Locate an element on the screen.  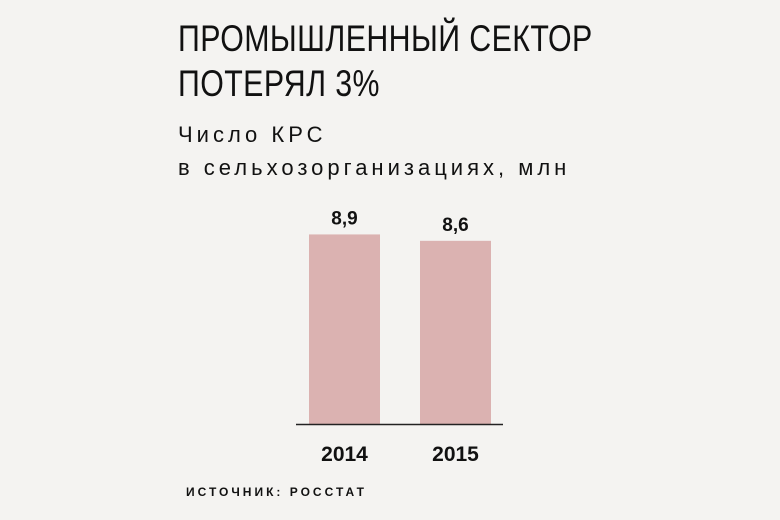
bar-2015 is located at coordinates (455, 332).